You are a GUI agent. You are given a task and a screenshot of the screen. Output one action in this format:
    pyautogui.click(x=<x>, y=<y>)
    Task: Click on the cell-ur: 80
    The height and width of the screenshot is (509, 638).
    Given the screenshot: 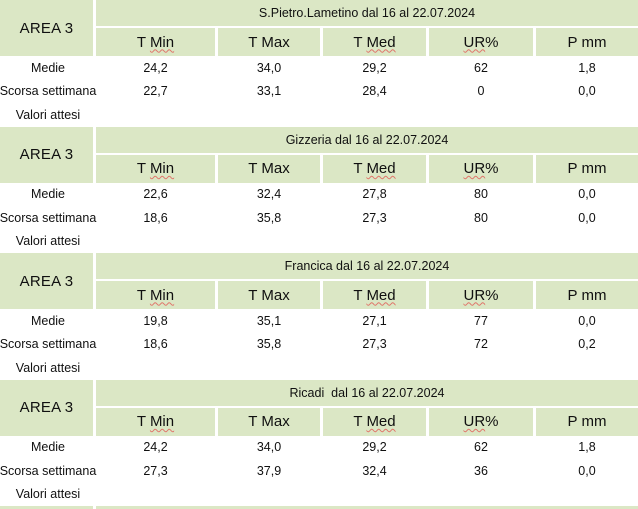 What is the action you would take?
    pyautogui.click(x=481, y=194)
    